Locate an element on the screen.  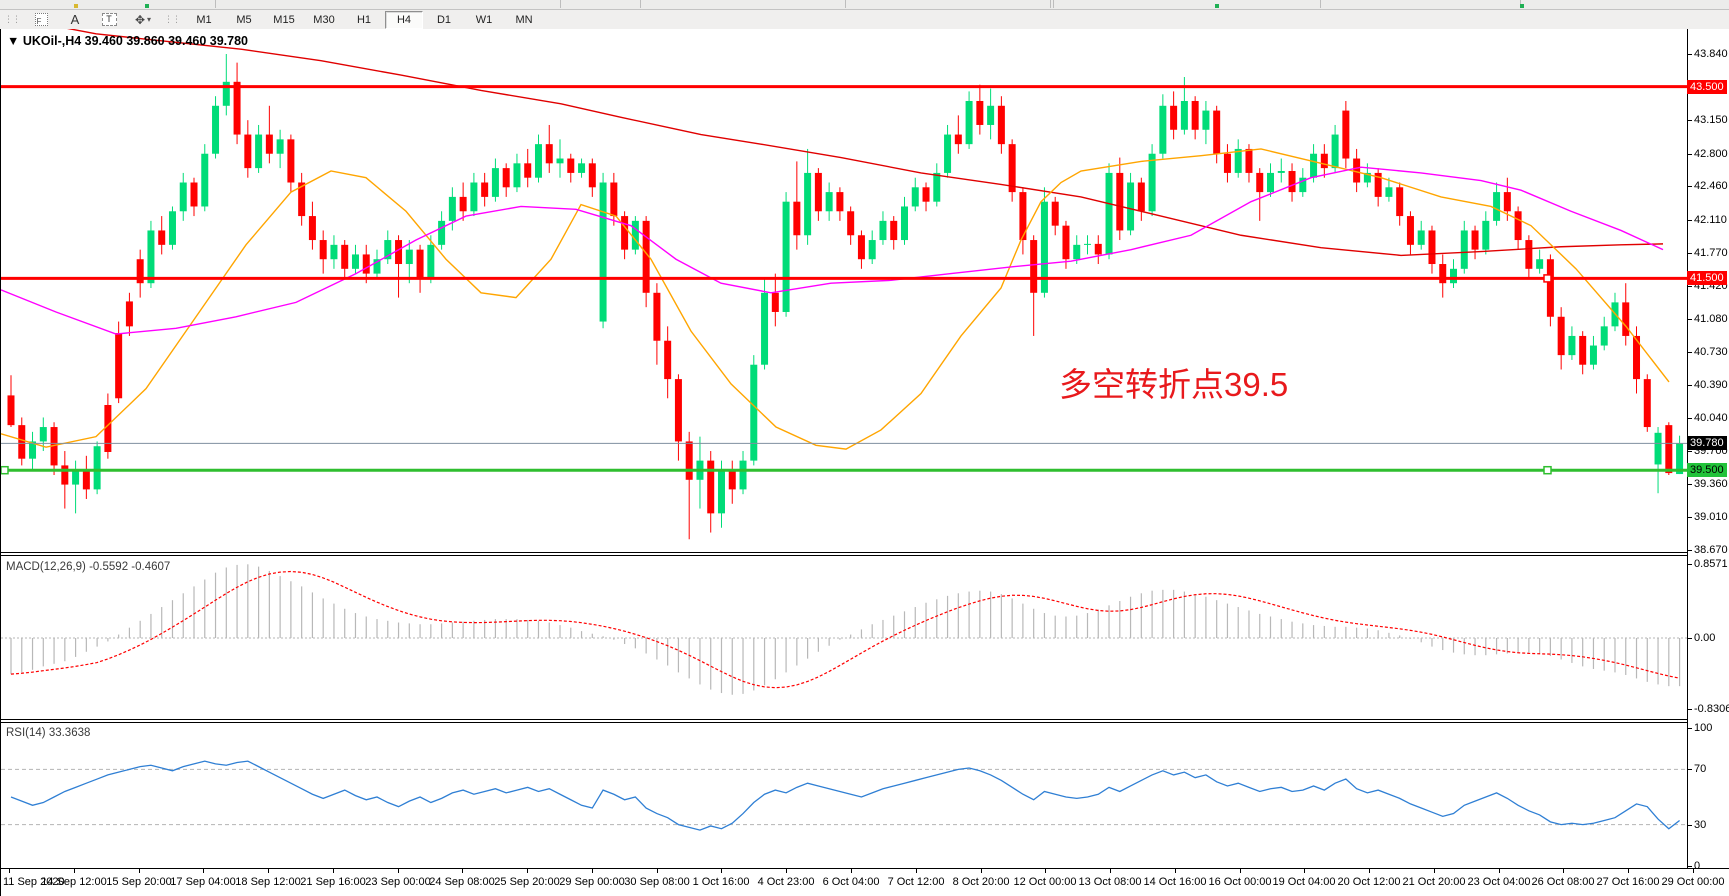
axis-tick-label: 43.840 is located at coordinates (1711, 54).